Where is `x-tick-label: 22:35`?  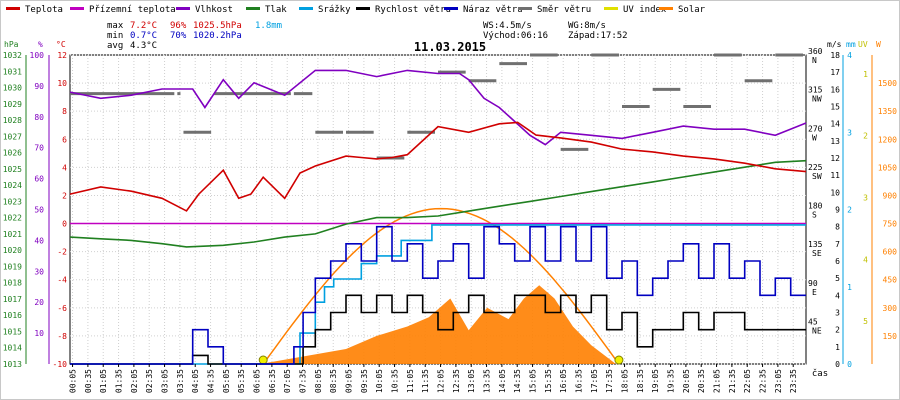 x-tick-label: 22:35 is located at coordinates (763, 381).